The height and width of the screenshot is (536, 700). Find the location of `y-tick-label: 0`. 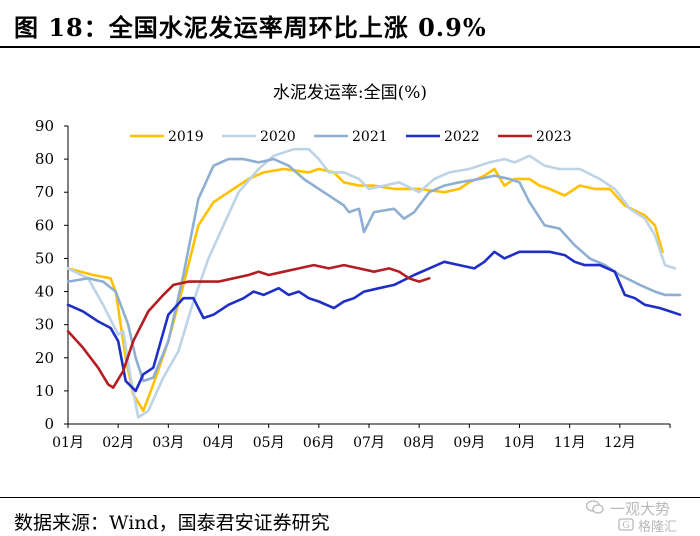

y-tick-label: 0 is located at coordinates (49, 424).